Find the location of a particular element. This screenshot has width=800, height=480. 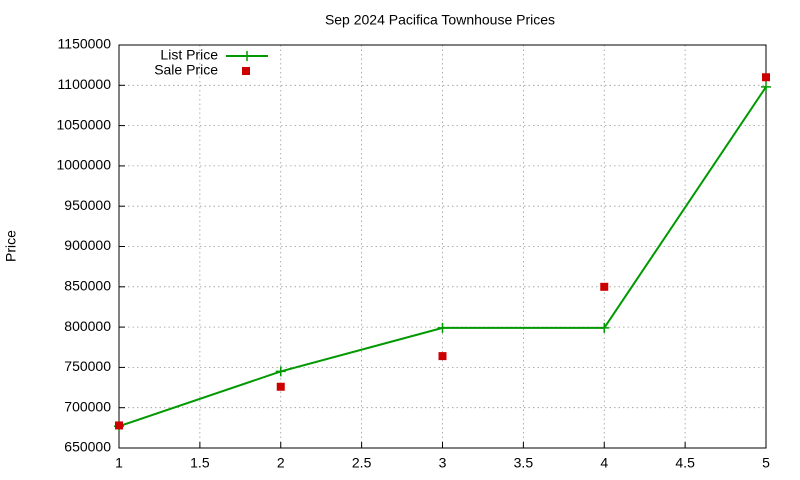

y-tick-label: 900000 is located at coordinates (87, 245).